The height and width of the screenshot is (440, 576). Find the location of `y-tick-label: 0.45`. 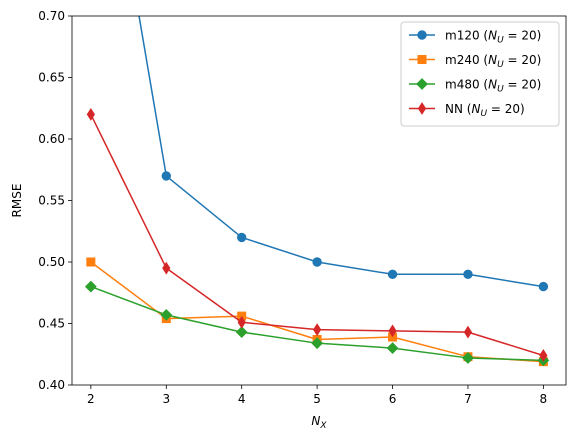

y-tick-label: 0.45 is located at coordinates (51, 324).